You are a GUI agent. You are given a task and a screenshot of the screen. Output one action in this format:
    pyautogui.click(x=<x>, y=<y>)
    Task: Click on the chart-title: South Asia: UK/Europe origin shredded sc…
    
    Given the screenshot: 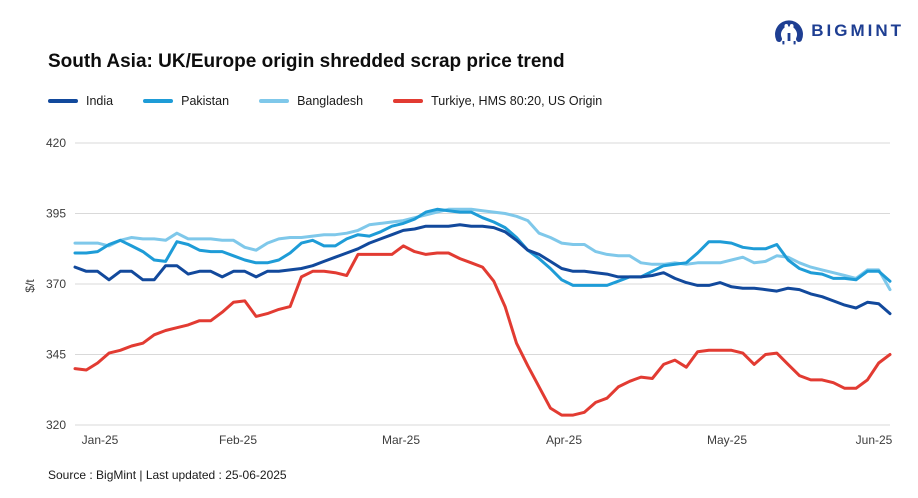 What is the action you would take?
    pyautogui.click(x=306, y=61)
    